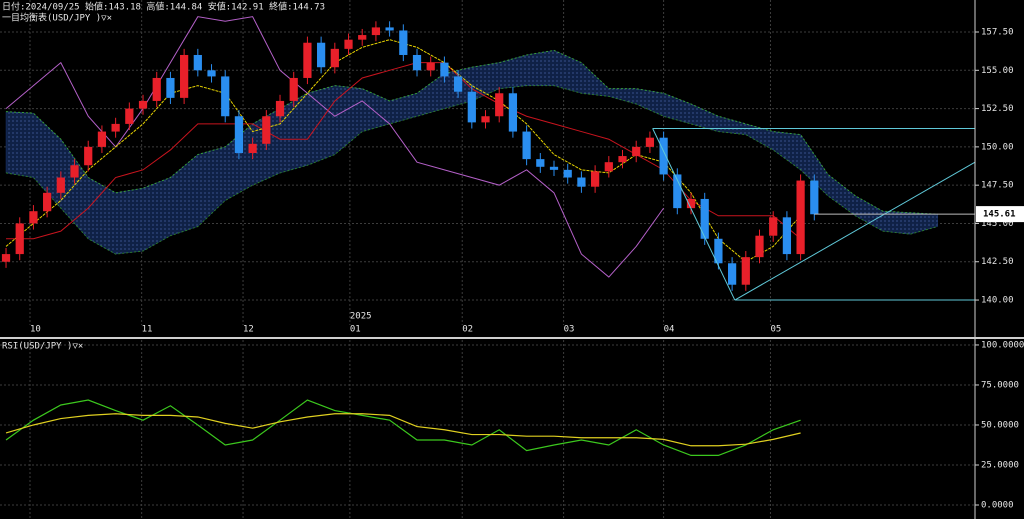  I want to click on y-tick-label: 100.0000, so click(1002, 345).